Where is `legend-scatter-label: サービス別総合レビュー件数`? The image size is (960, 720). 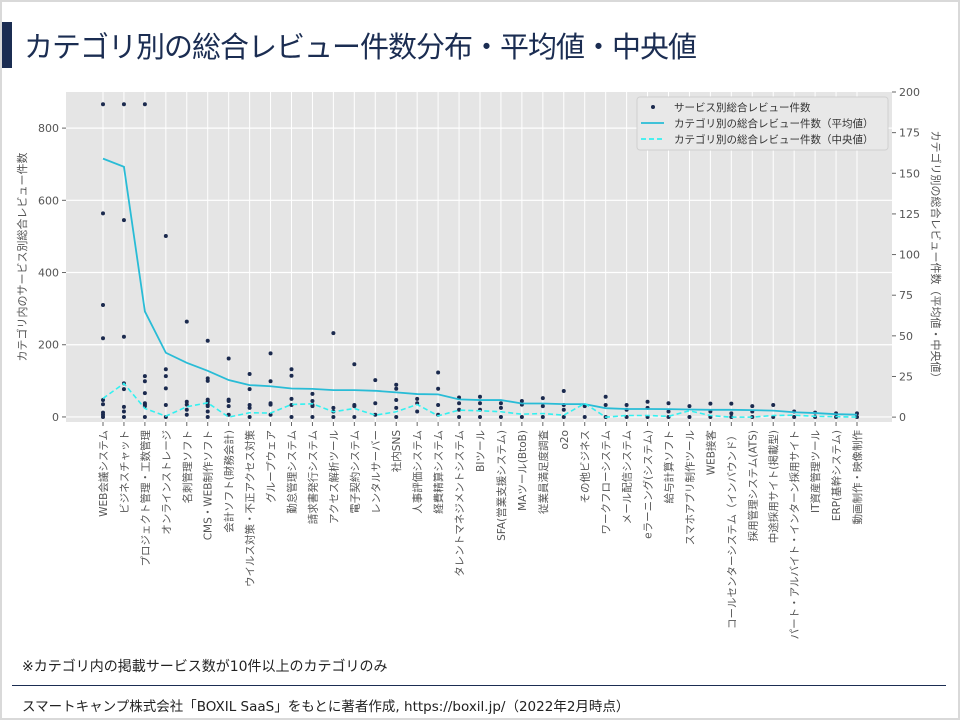
legend-scatter-label: サービス別総合レビュー件数 is located at coordinates (742, 107).